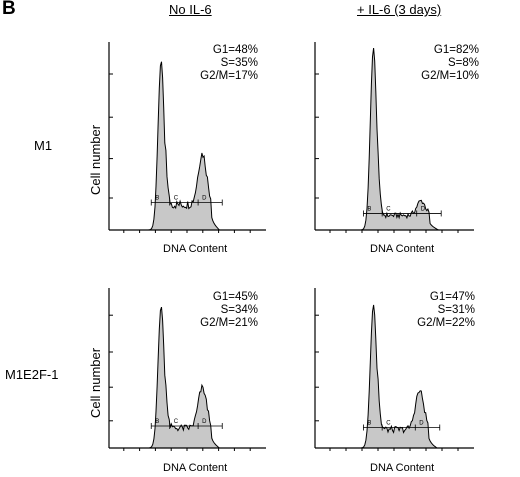 This screenshot has height=477, width=520. What do you see at coordinates (235, 50) in the screenshot?
I see `stat-g1: G1=48%` at bounding box center [235, 50].